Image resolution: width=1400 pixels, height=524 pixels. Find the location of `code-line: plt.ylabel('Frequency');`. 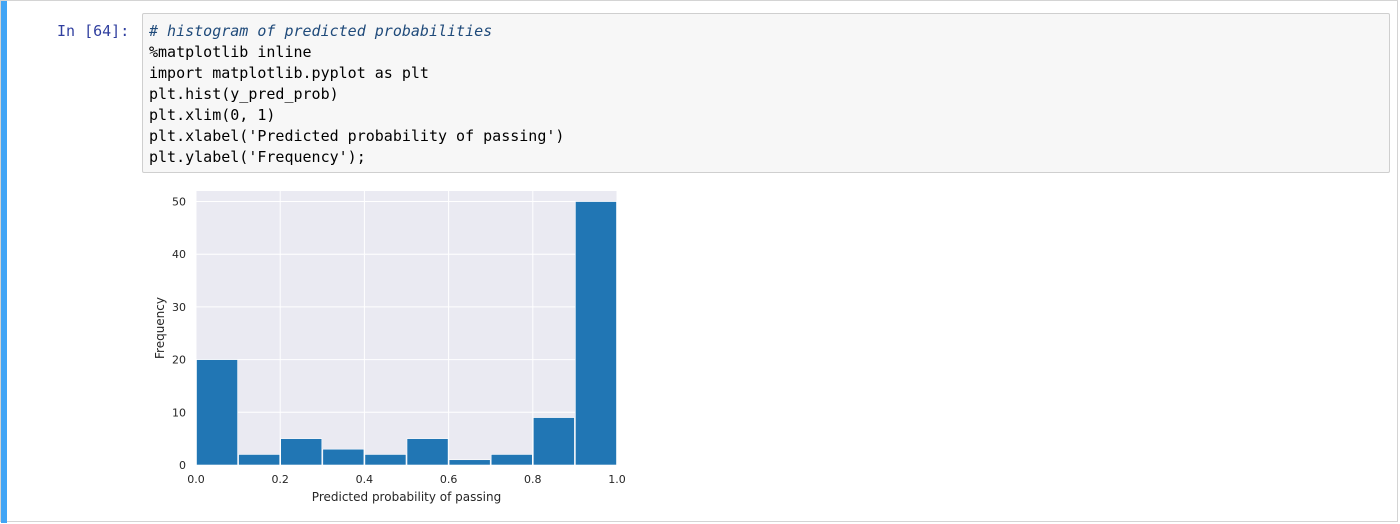

code-line: plt.ylabel('Frequency'); is located at coordinates (257, 157).